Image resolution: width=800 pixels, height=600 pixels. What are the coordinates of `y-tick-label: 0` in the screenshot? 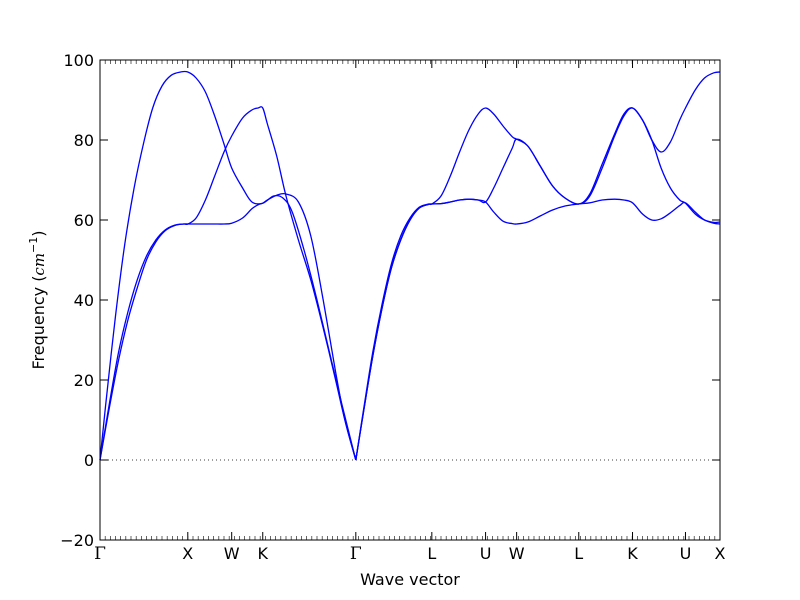 It's located at (89, 460).